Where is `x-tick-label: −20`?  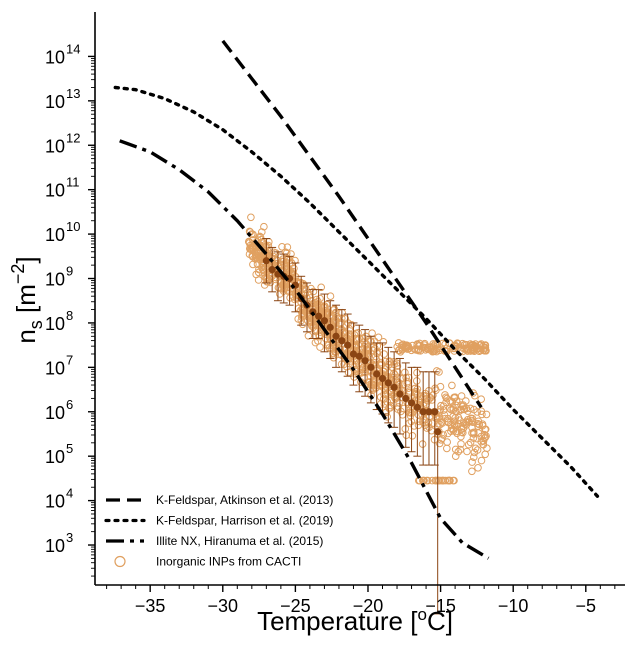 x-tick-label: −20 is located at coordinates (368, 606).